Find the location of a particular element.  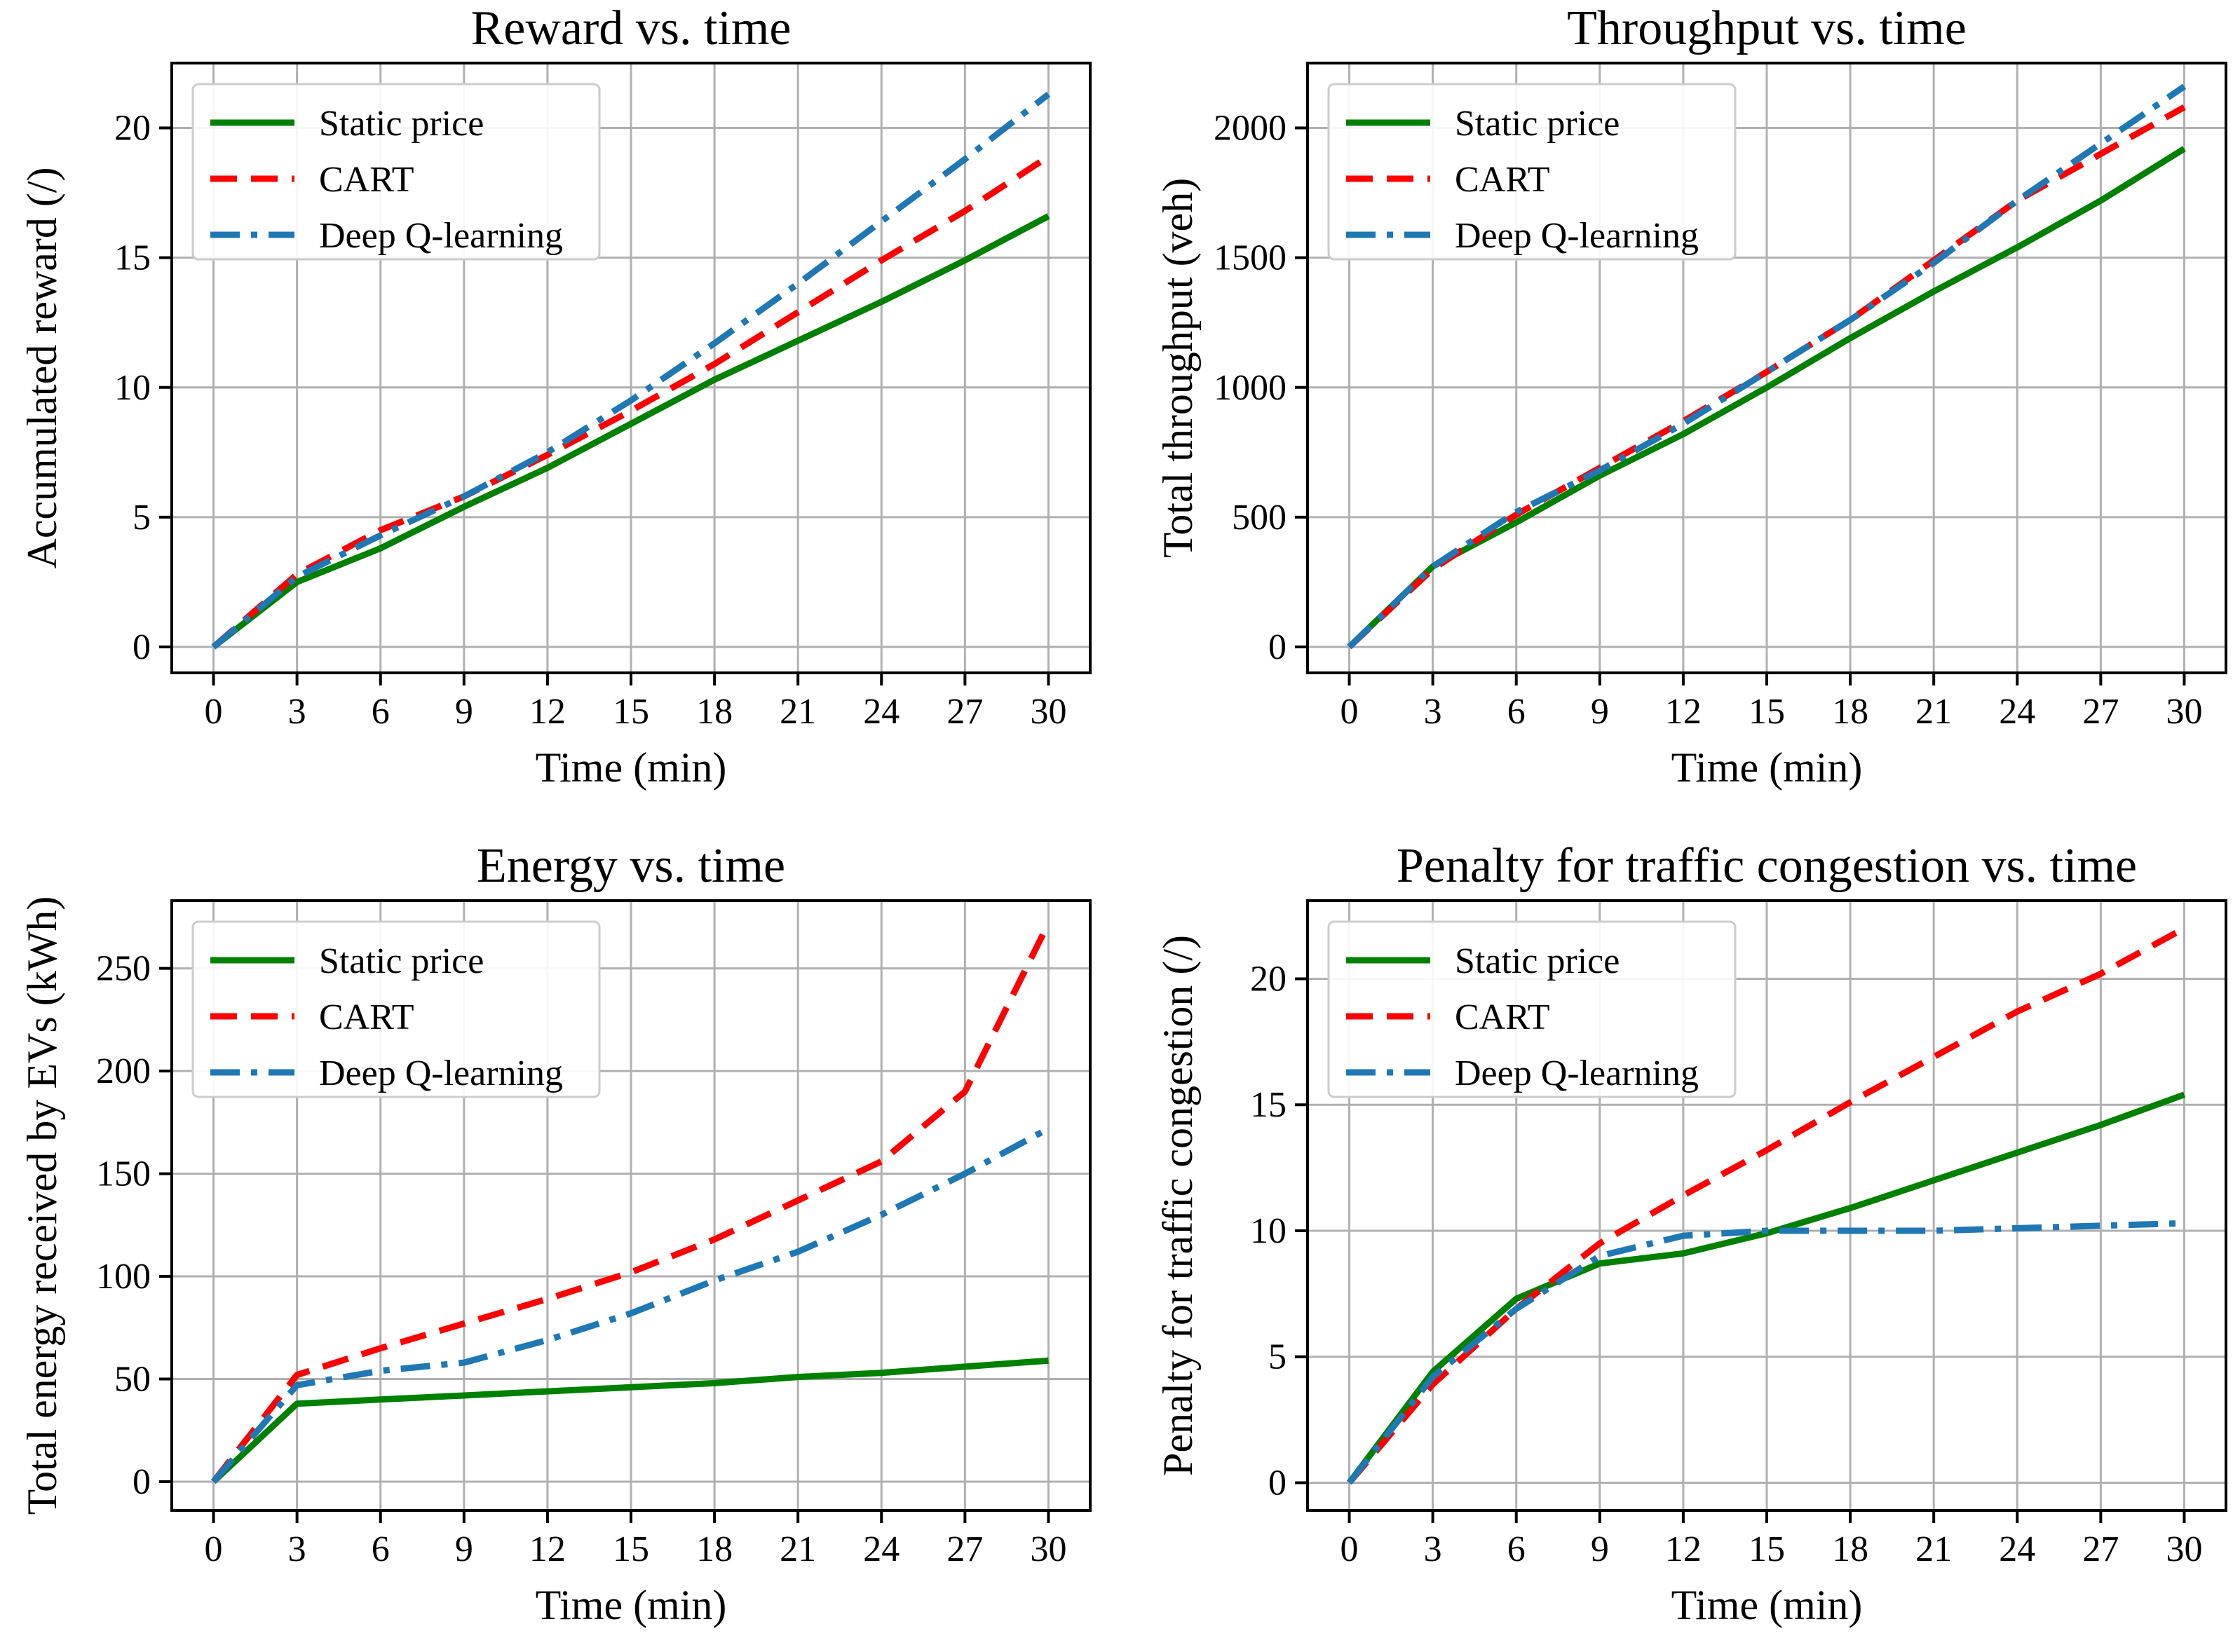

chart-title: Throughput vs. time is located at coordinates (1767, 28).